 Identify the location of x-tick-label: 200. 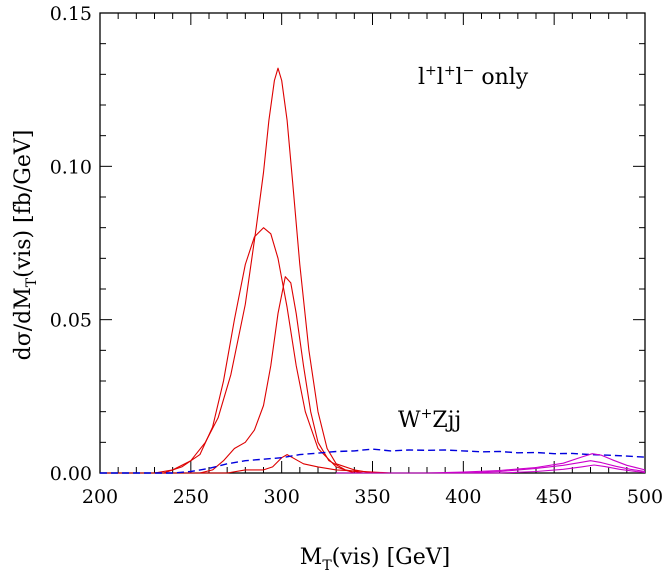
(100, 497).